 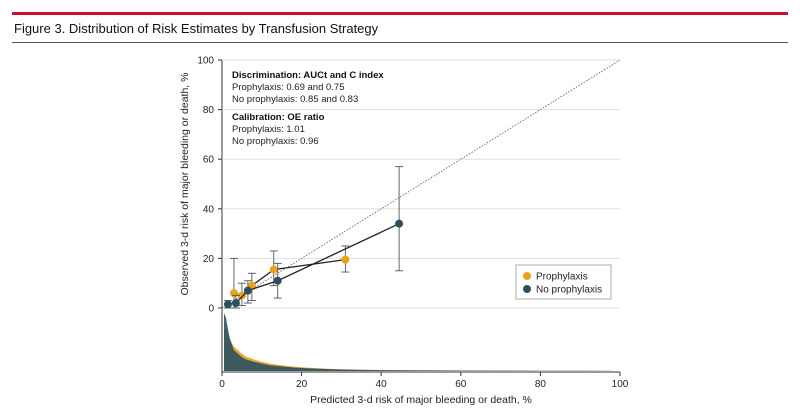 I want to click on y-tick-label: 80, so click(x=209, y=110).